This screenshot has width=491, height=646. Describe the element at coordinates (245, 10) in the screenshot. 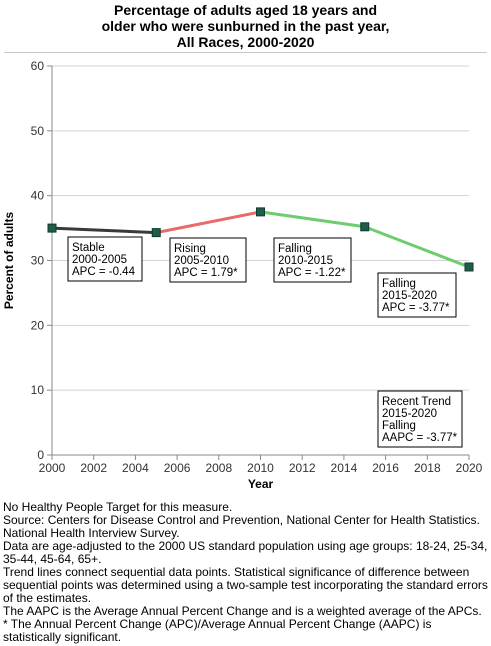

I see `chart-title-line-1: Percentage of adults aged 18 years and` at that location.